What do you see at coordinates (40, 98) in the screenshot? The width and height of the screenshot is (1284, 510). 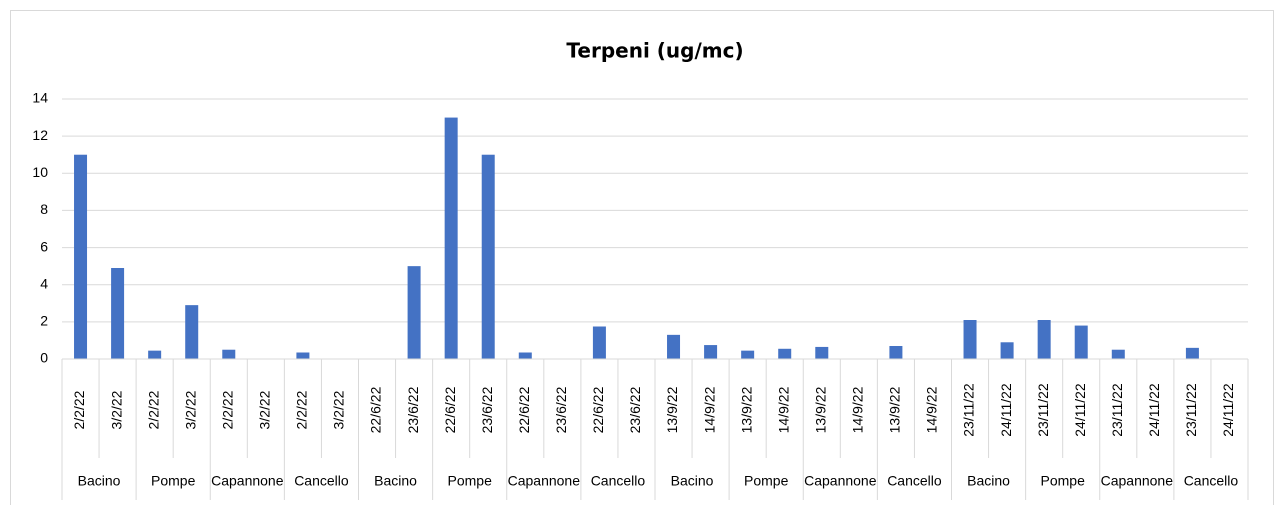 I see `y-tick-label: 14` at bounding box center [40, 98].